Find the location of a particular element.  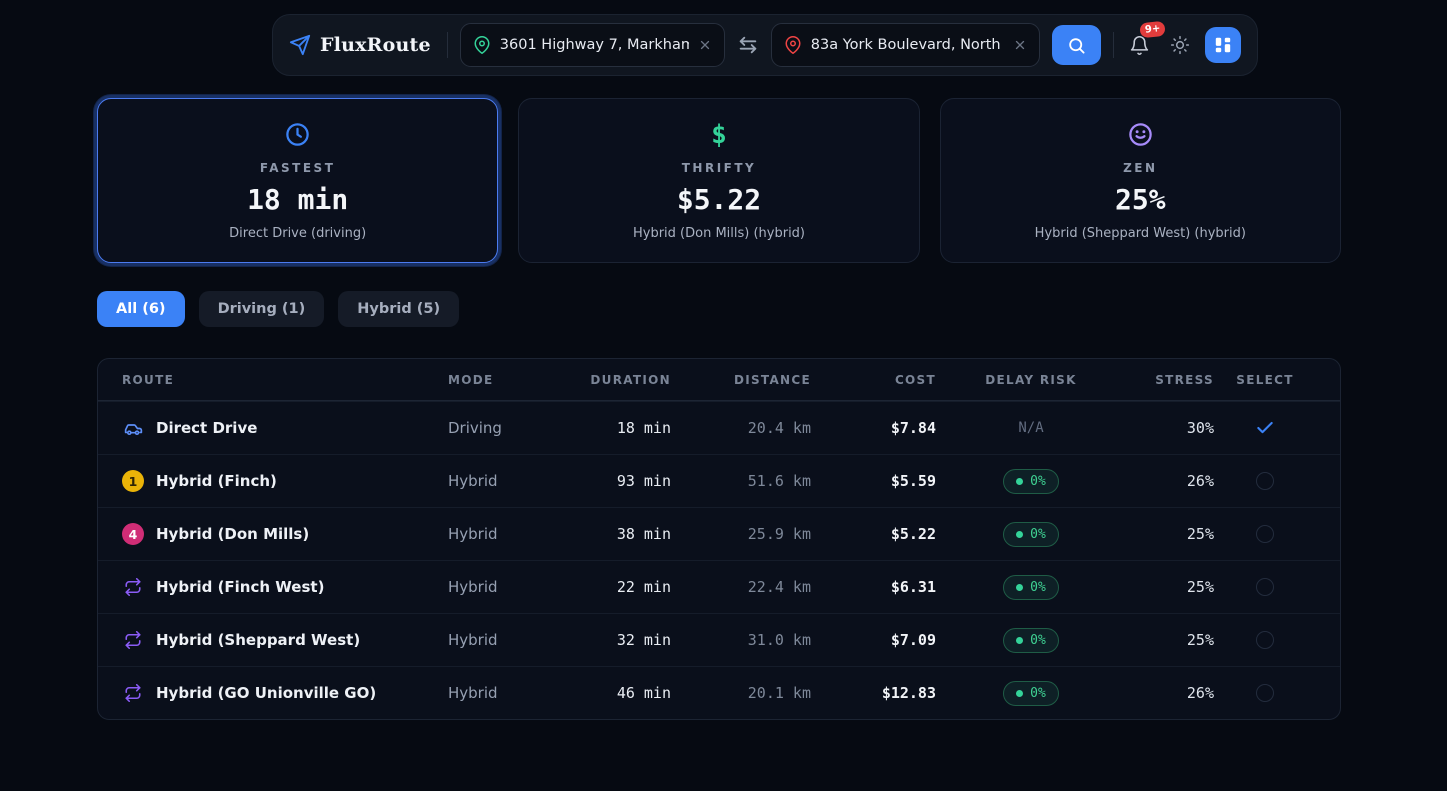

route-distance: 22.4 km is located at coordinates (779, 587).